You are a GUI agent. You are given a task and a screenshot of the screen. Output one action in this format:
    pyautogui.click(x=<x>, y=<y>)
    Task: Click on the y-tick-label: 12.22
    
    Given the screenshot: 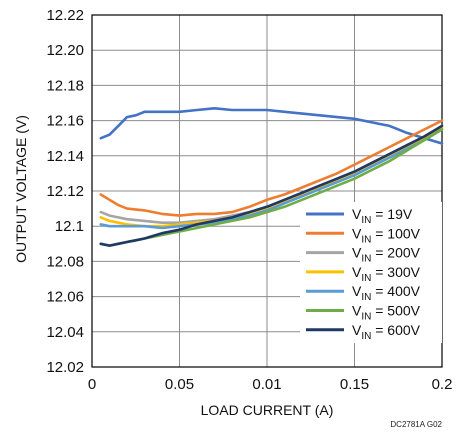 What is the action you would take?
    pyautogui.click(x=65, y=15)
    